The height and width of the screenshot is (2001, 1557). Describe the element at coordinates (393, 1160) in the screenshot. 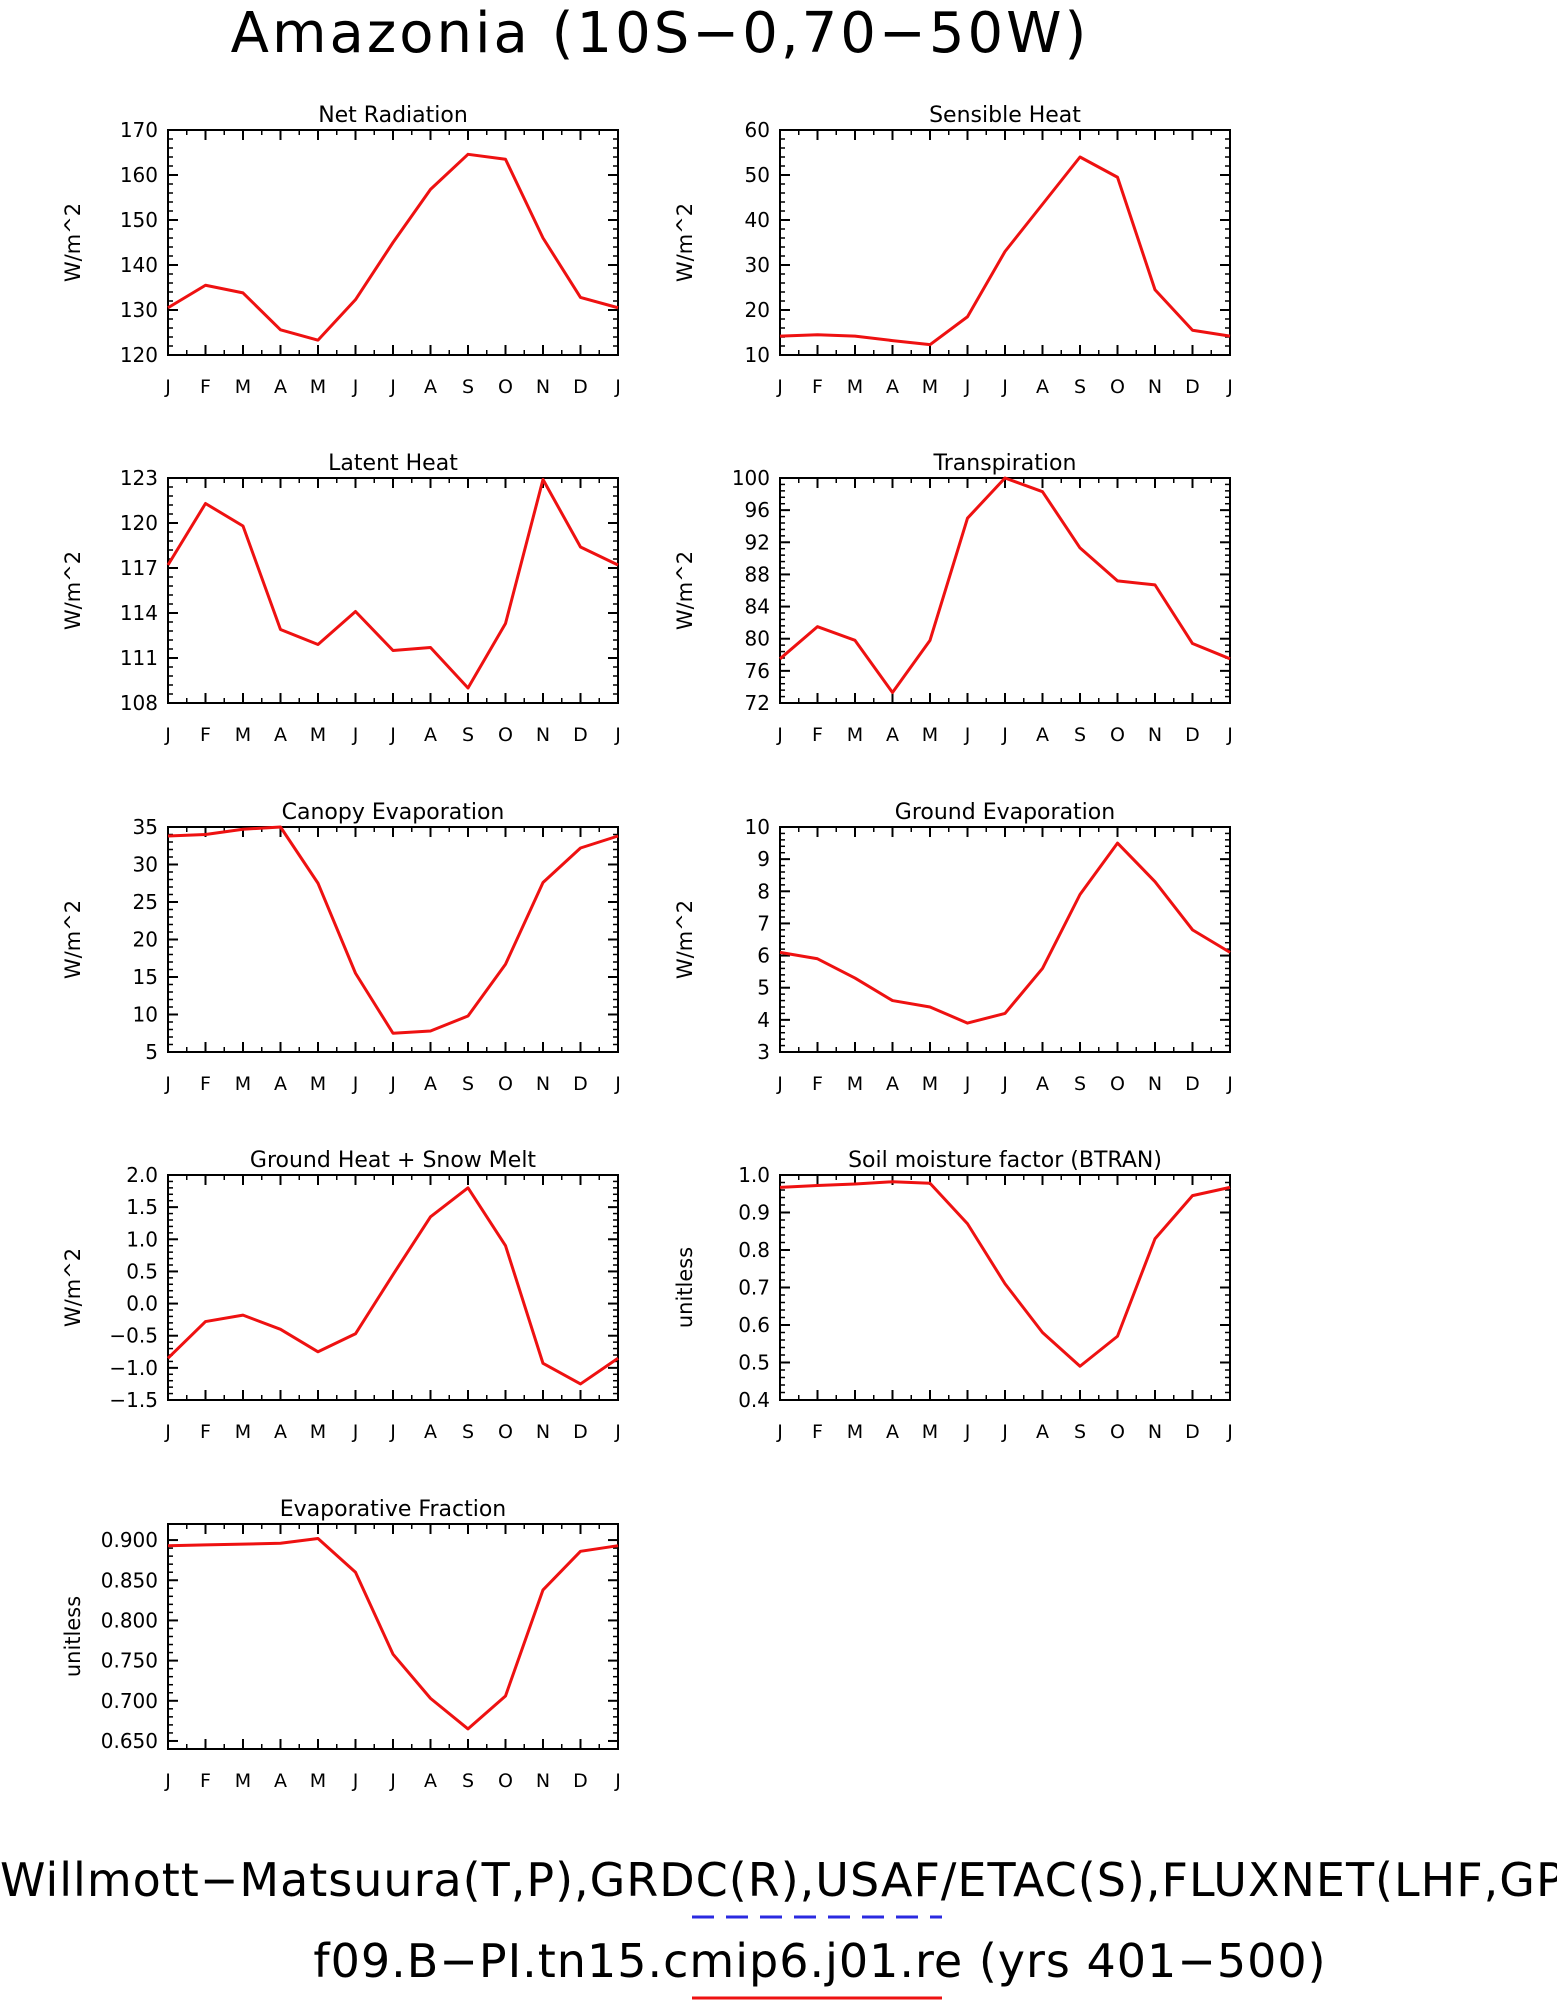

I see `panel-title: Ground Heat + Snow Melt` at that location.